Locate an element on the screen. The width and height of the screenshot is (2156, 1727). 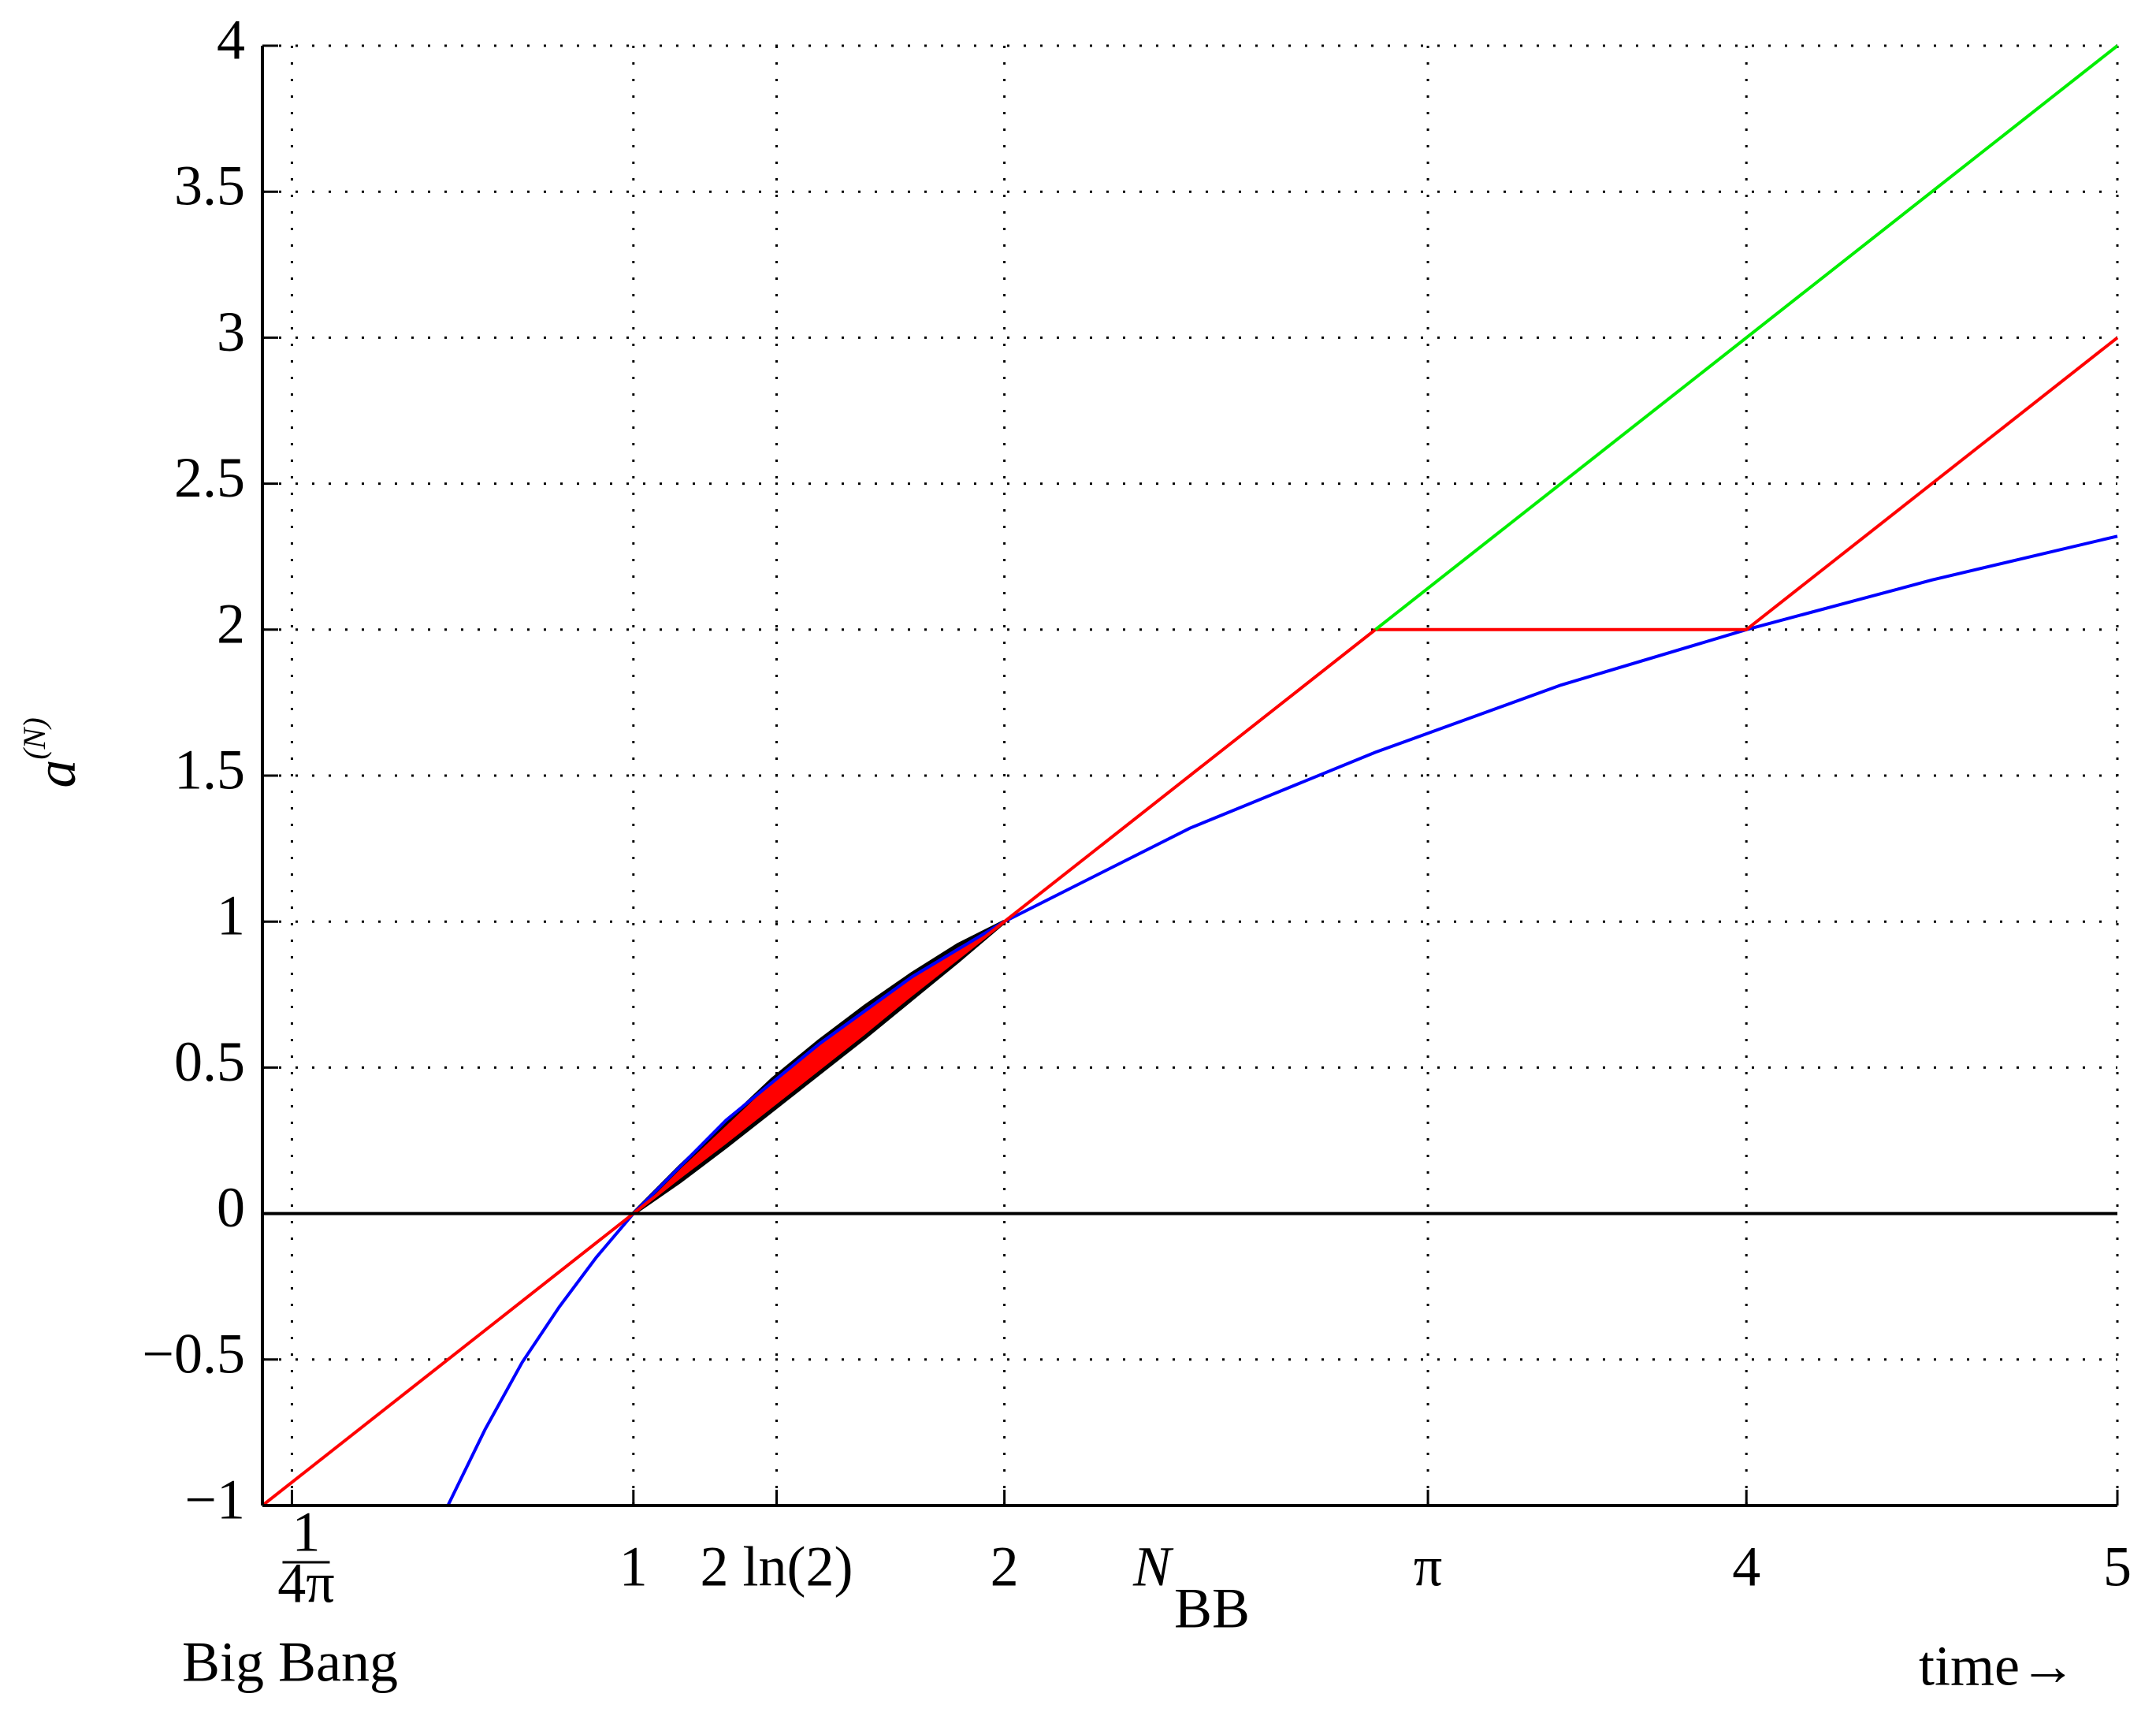
nbb-subscript: BB is located at coordinates (1212, 1608).